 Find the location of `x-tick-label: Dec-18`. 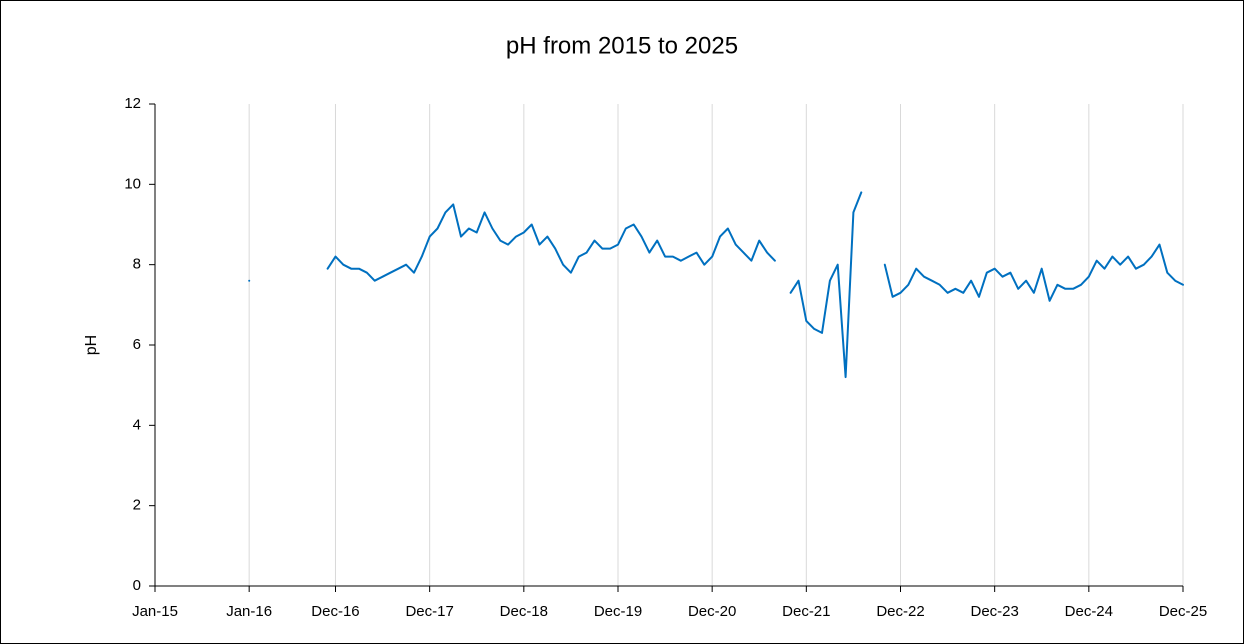

x-tick-label: Dec-18 is located at coordinates (524, 611).